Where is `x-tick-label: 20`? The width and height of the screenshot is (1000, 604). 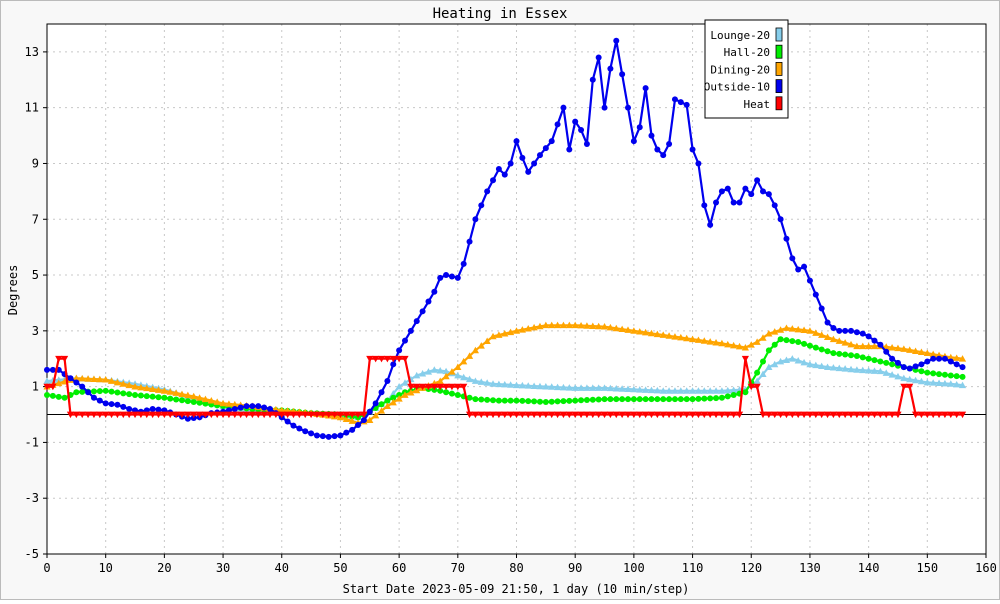
x-tick-label: 20 is located at coordinates (164, 568).